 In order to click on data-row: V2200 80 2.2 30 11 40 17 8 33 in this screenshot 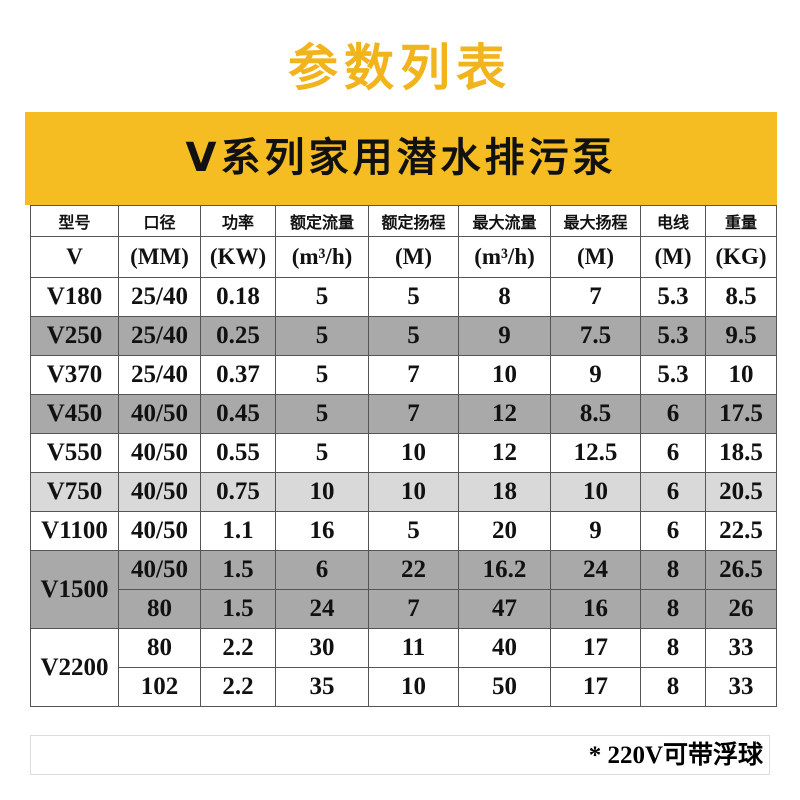, I will do `click(403, 667)`.